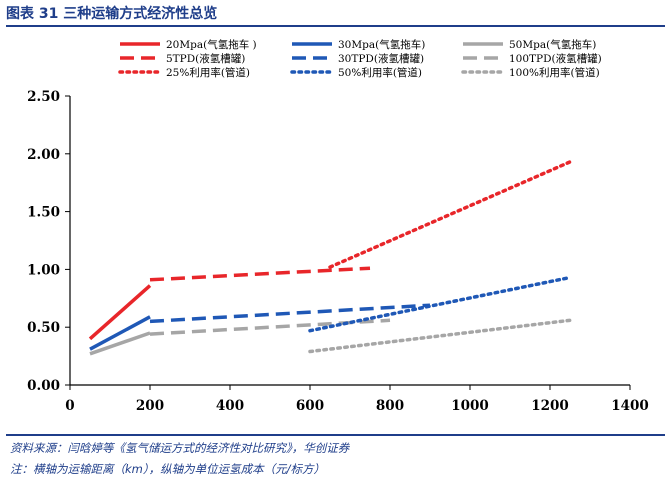  I want to click on footer-rule, so click(335, 435).